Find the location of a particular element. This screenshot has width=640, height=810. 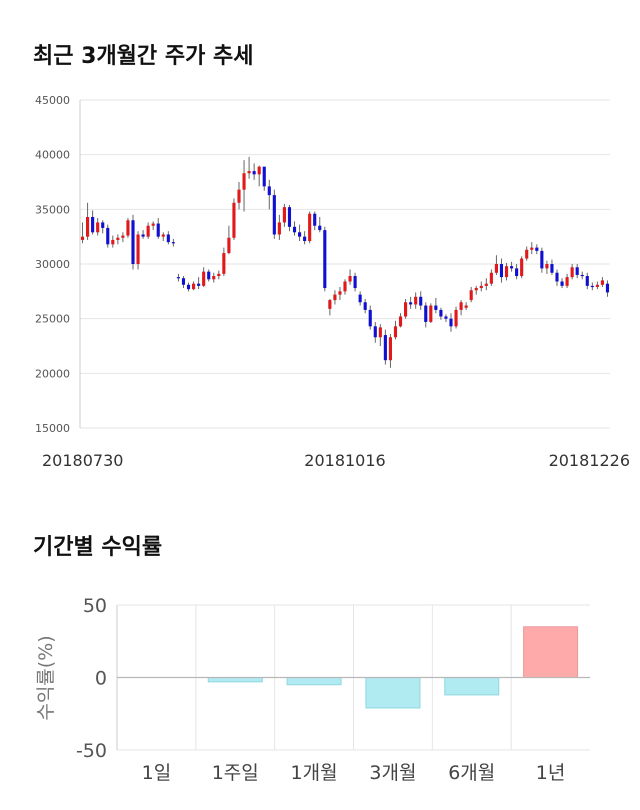

y-tick-label: 45000 is located at coordinates (52, 100).